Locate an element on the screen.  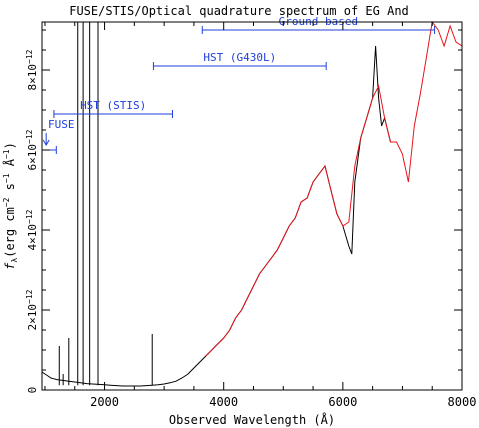
y-tick-label: 0 is located at coordinates (32, 390).